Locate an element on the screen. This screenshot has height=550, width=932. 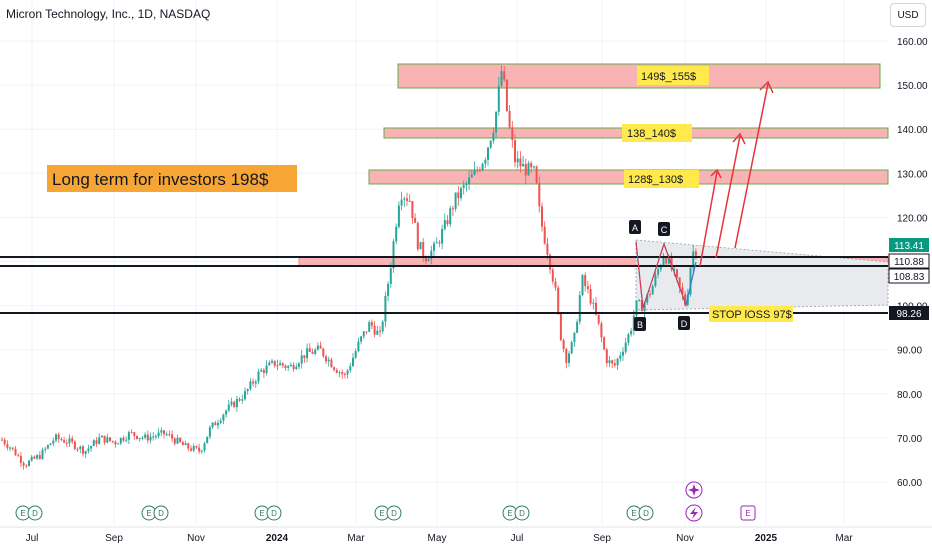
y-tick-label: 60.00 is located at coordinates (909, 483).